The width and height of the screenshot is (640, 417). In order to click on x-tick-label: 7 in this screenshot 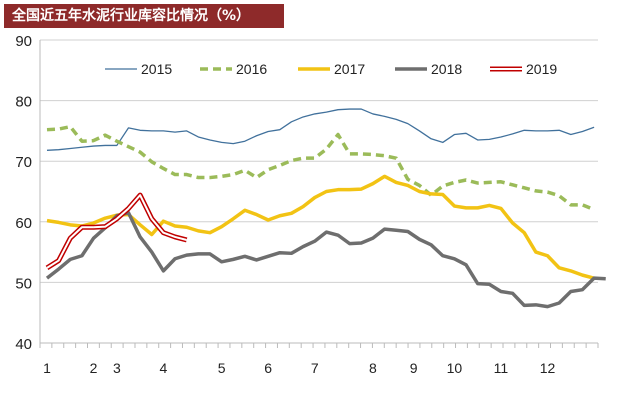, I will do `click(315, 368)`.